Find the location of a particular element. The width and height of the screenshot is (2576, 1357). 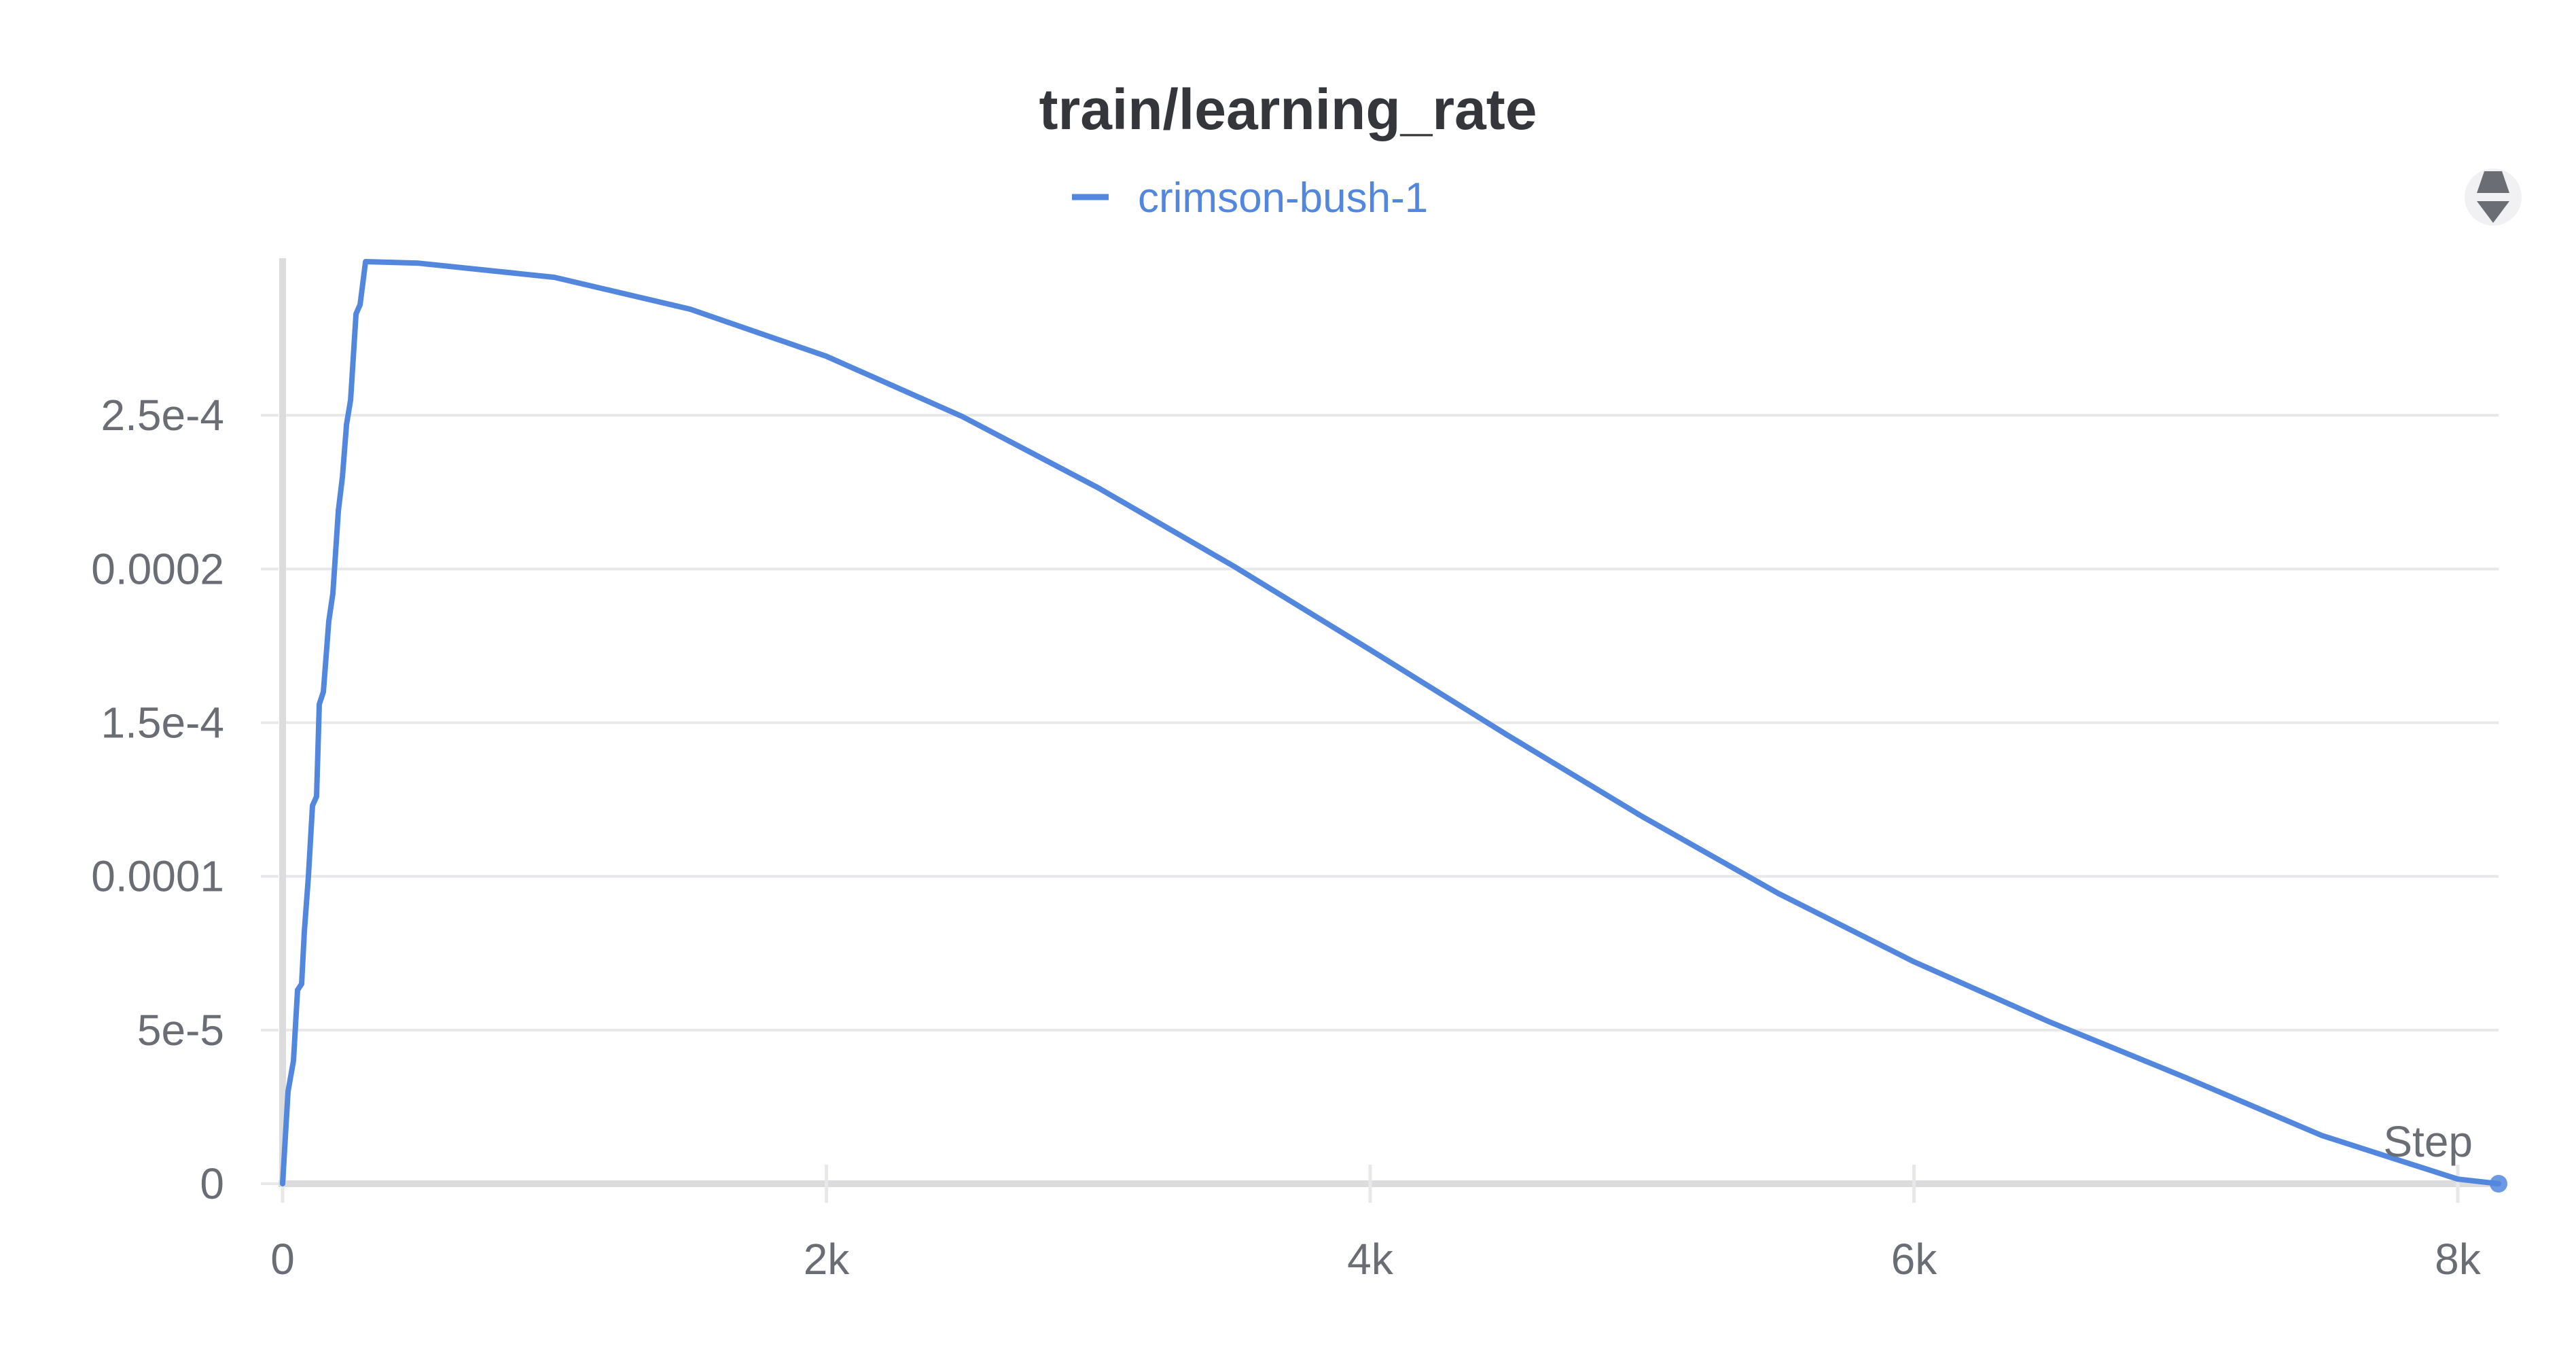

x-axis-ticks: 0 2k 4k 6k 8k is located at coordinates (1376, 1225).